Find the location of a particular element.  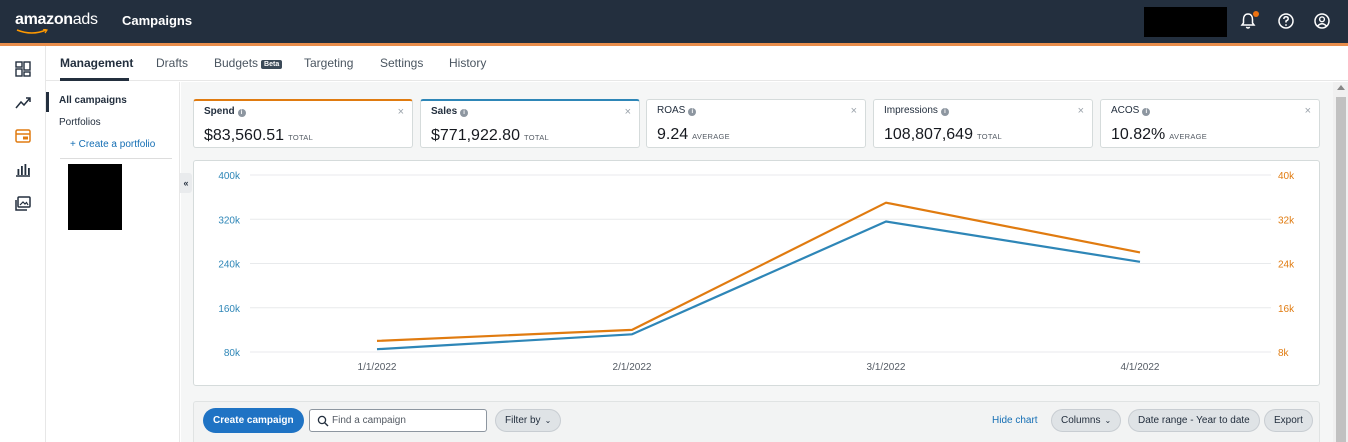

beta-badge: Beta is located at coordinates (272, 64).